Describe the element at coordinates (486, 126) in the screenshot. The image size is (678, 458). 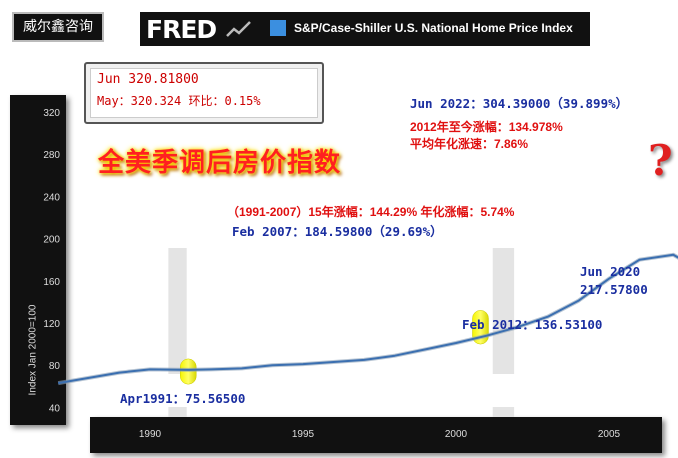
I see `annotation-since-2012: 2012年至今涨幅：134.978%` at that location.